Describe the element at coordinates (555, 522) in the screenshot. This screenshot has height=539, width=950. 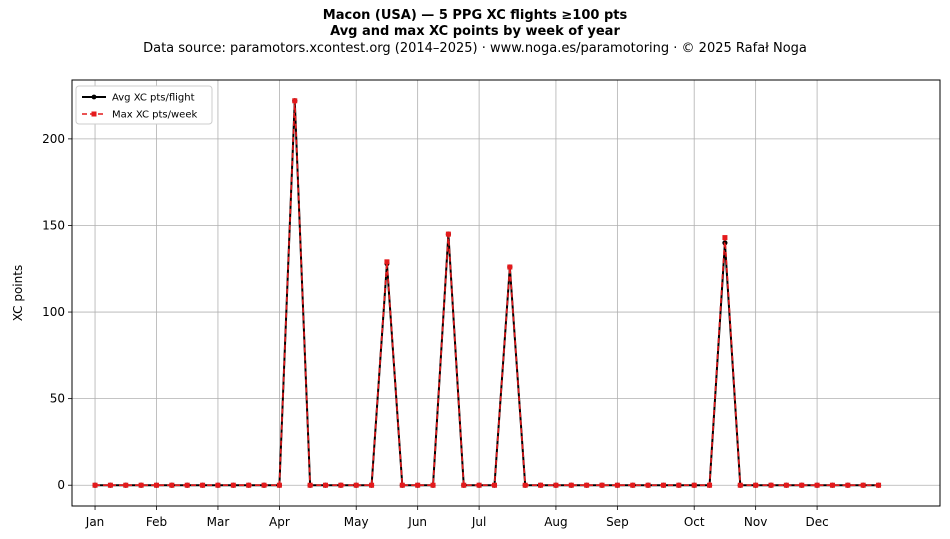
I see `x-tick-label: Aug` at that location.